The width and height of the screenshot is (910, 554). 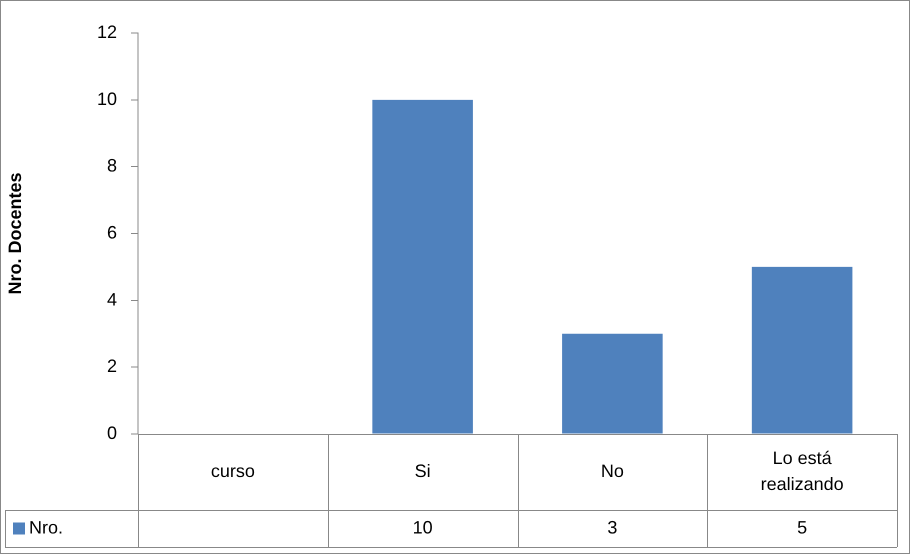 What do you see at coordinates (111, 232) in the screenshot?
I see `y-tick-label: 6` at bounding box center [111, 232].